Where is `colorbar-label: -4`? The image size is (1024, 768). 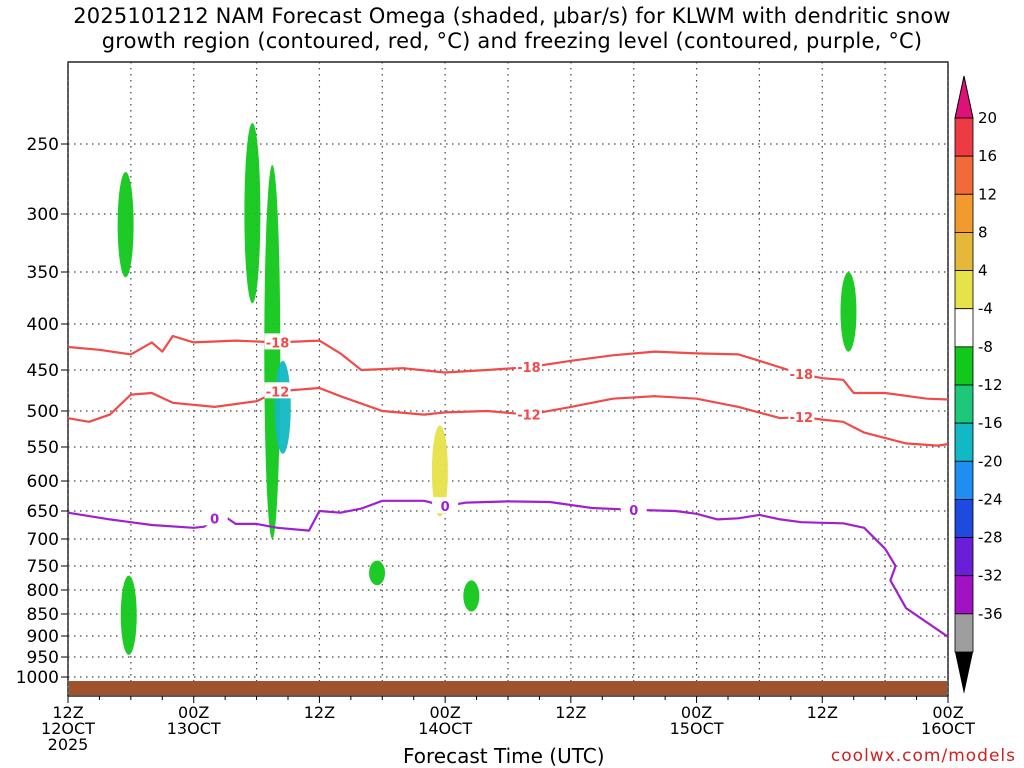
colorbar-label: -4 is located at coordinates (985, 309).